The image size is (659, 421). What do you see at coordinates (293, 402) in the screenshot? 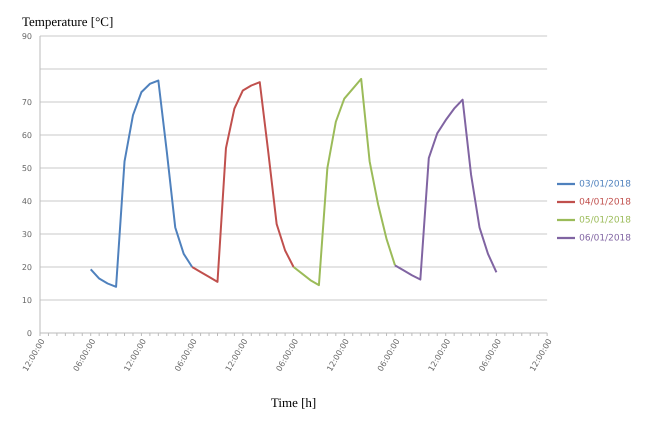
I see `x-axis-title: Time [h]` at bounding box center [293, 402].